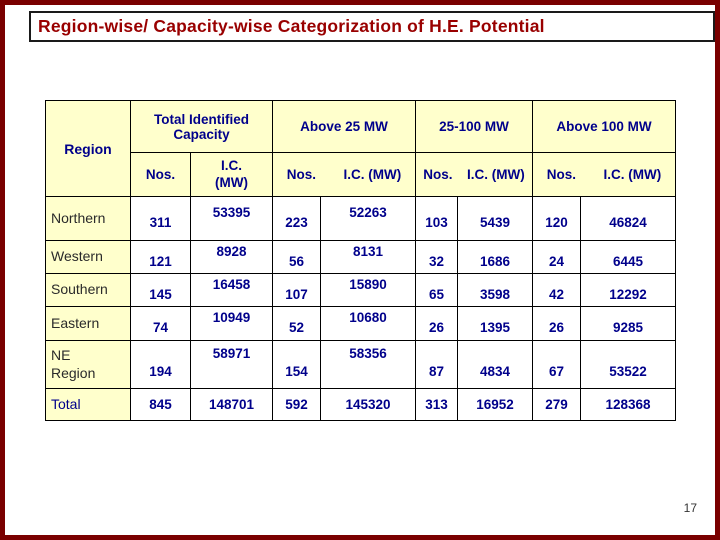  Describe the element at coordinates (231, 257) in the screenshot. I see `cell-ic: 8928` at that location.